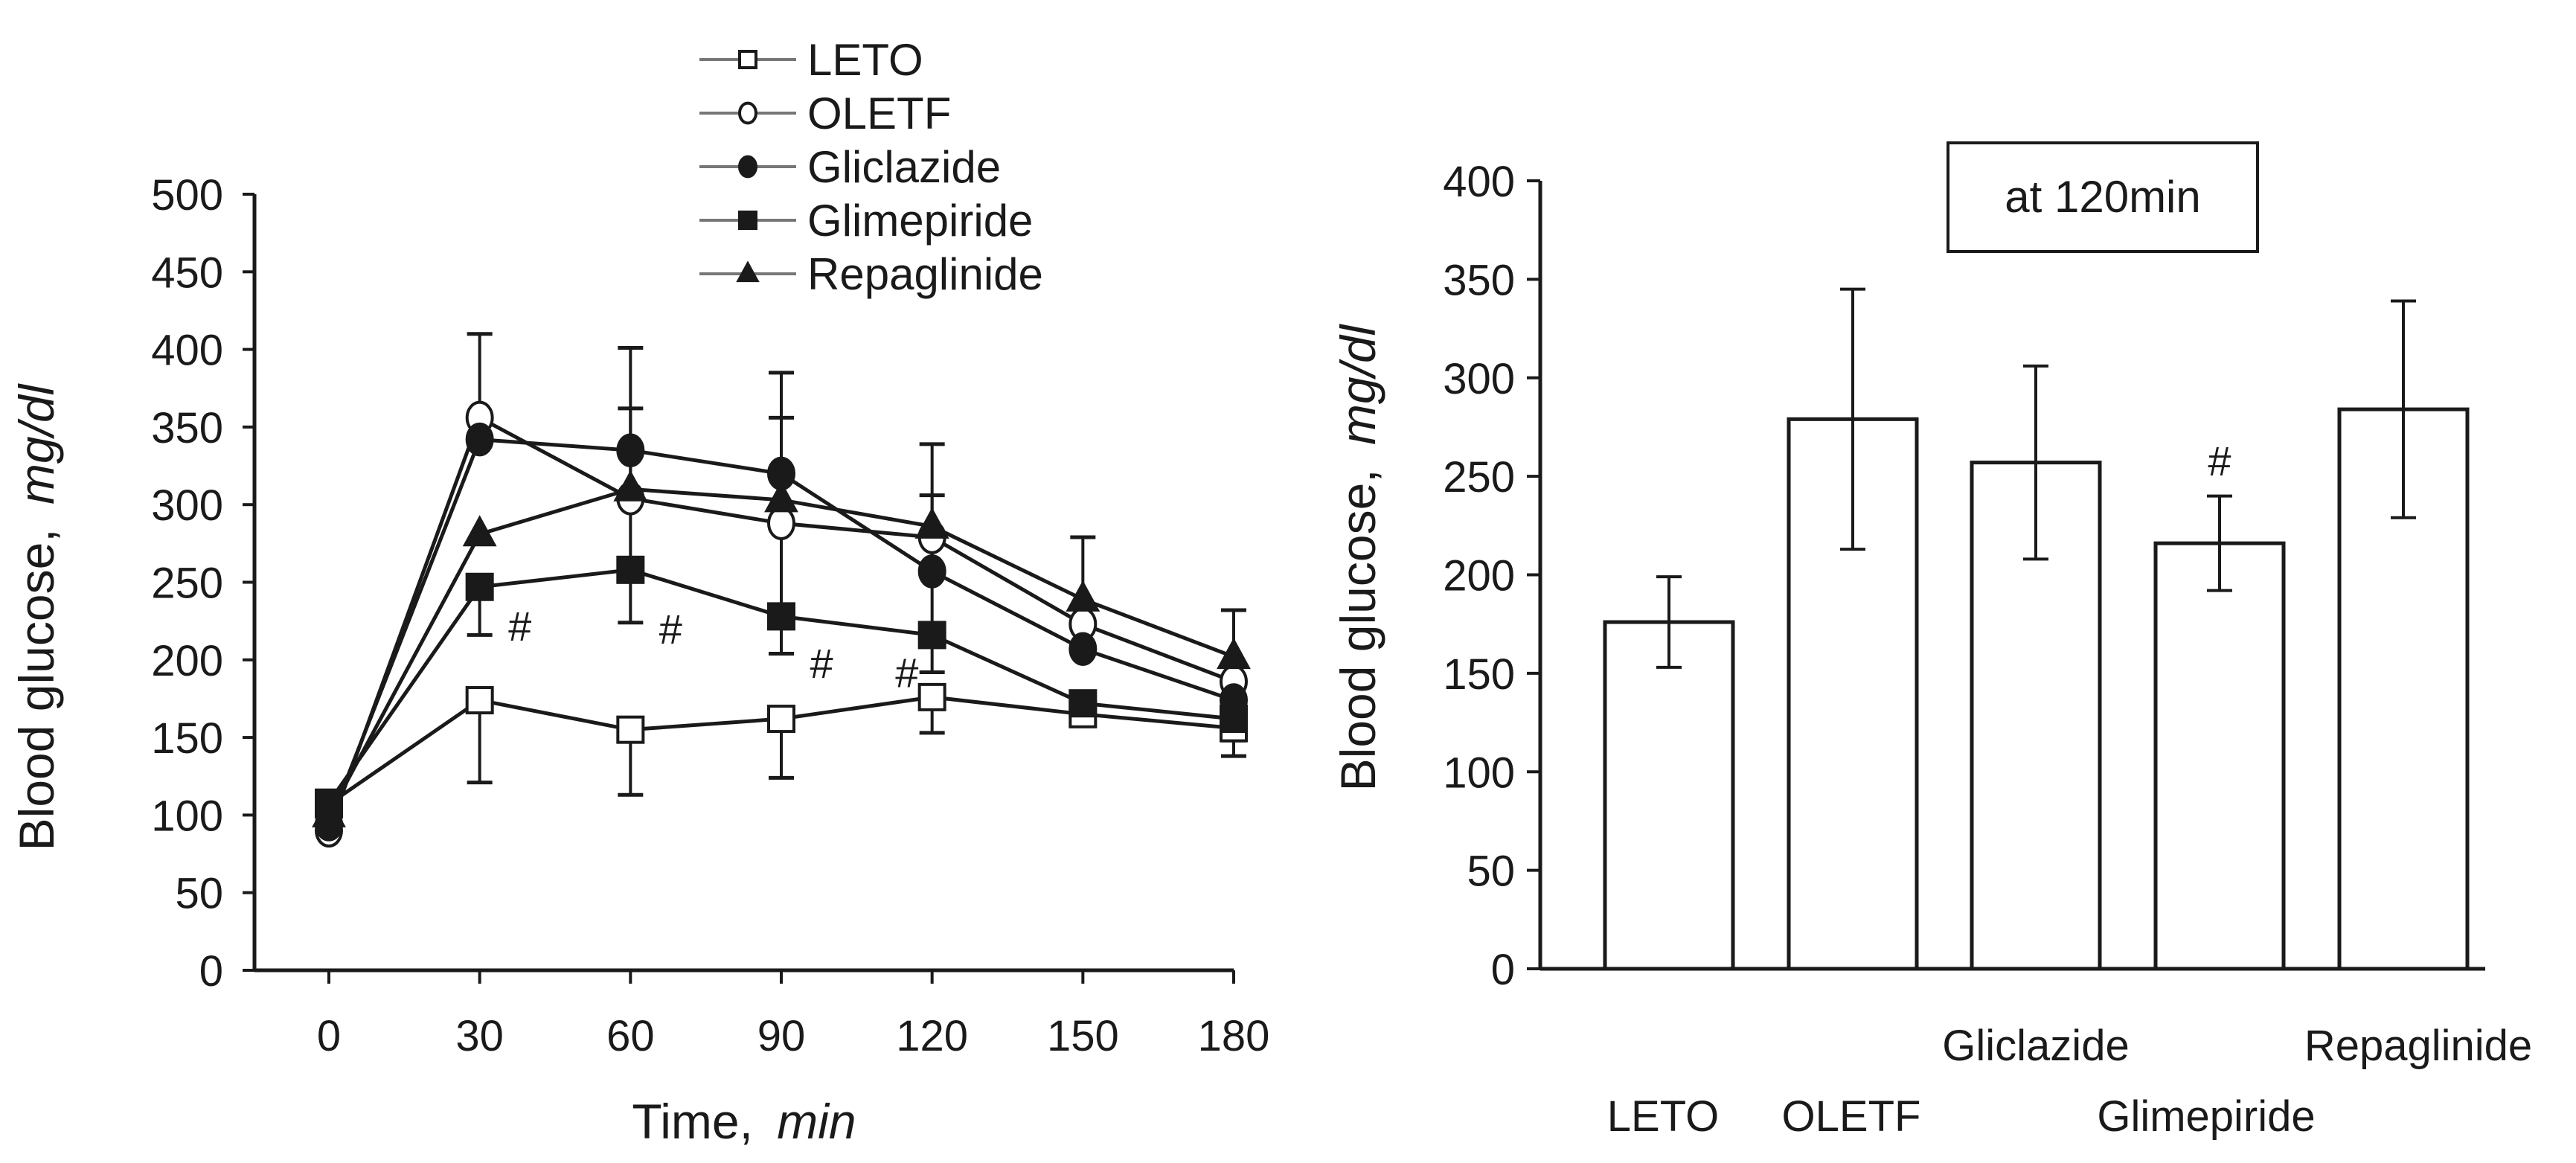 The height and width of the screenshot is (1163, 2576). I want to click on right-y-tick-label: 150, so click(1479, 674).